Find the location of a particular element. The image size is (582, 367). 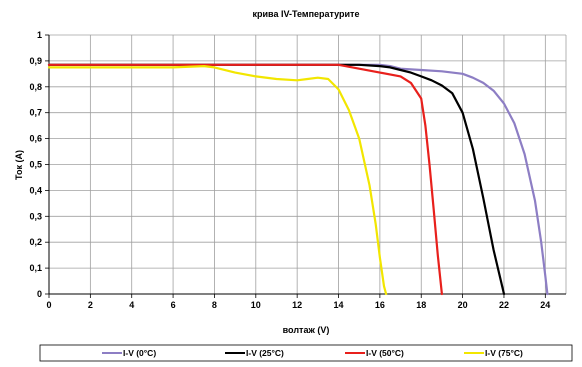

x-tick-label: 14 is located at coordinates (339, 305).